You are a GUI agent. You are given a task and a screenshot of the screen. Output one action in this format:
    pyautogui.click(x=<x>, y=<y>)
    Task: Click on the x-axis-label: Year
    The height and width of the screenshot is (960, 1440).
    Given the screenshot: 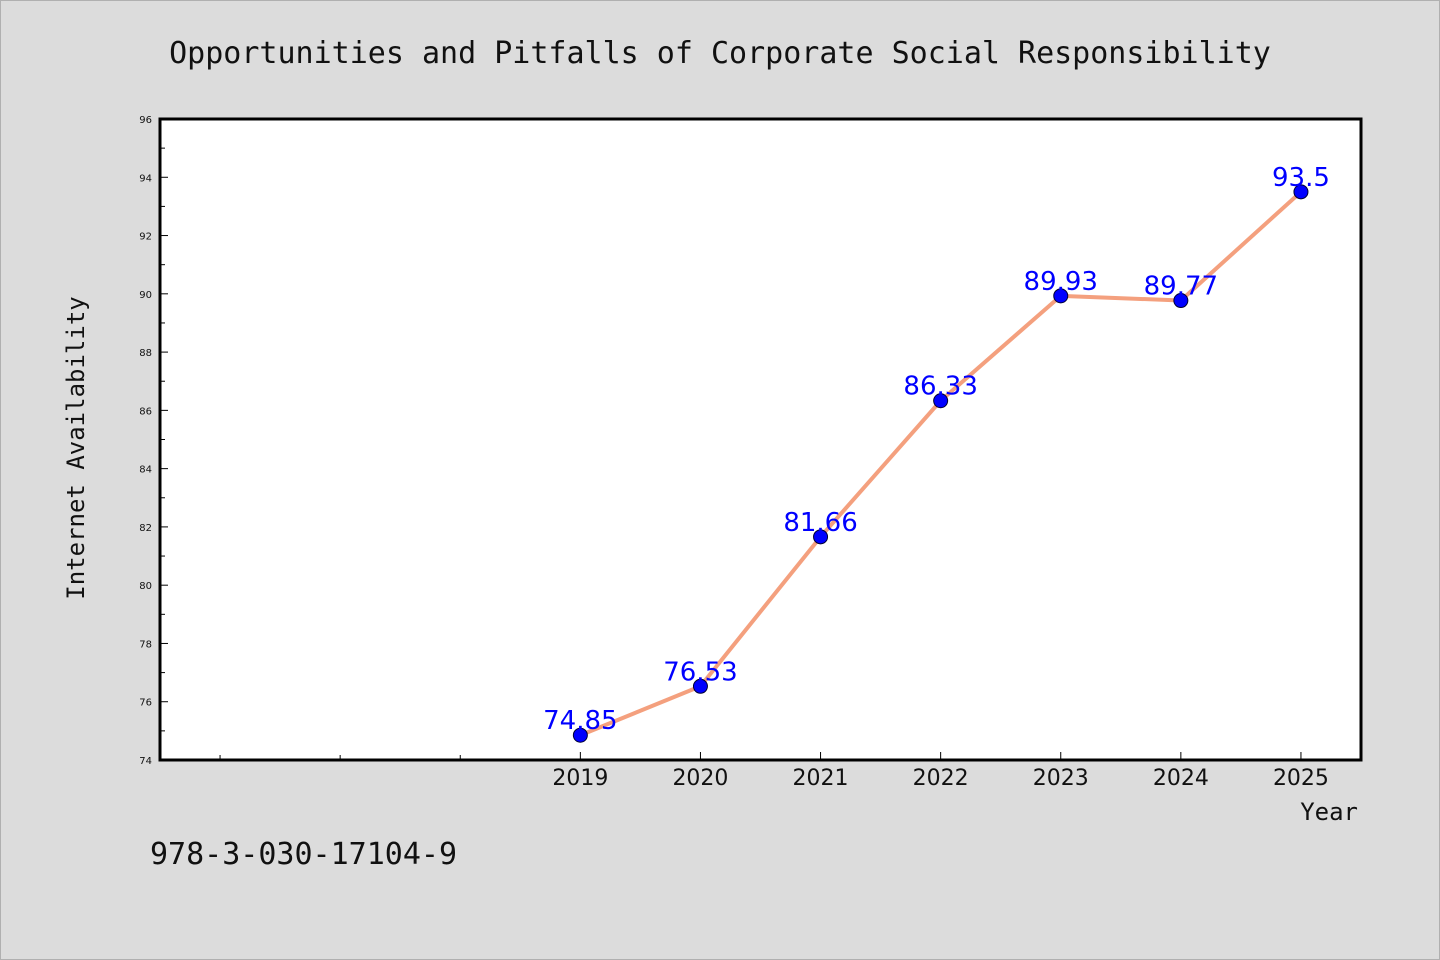 What is the action you would take?
    pyautogui.click(x=1329, y=812)
    